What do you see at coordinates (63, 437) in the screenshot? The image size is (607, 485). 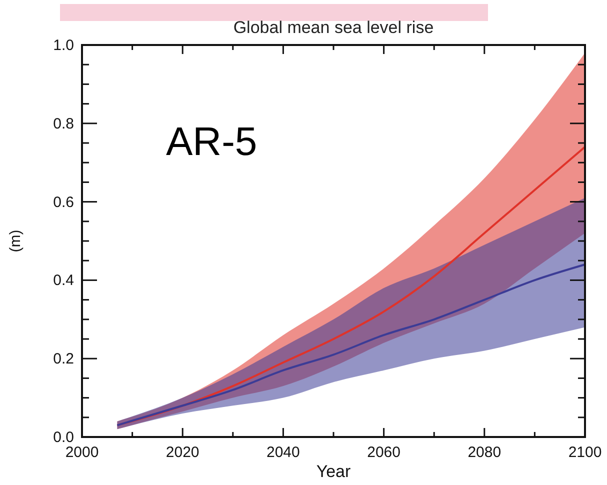 I see `y-tick-label: 0.0` at bounding box center [63, 437].